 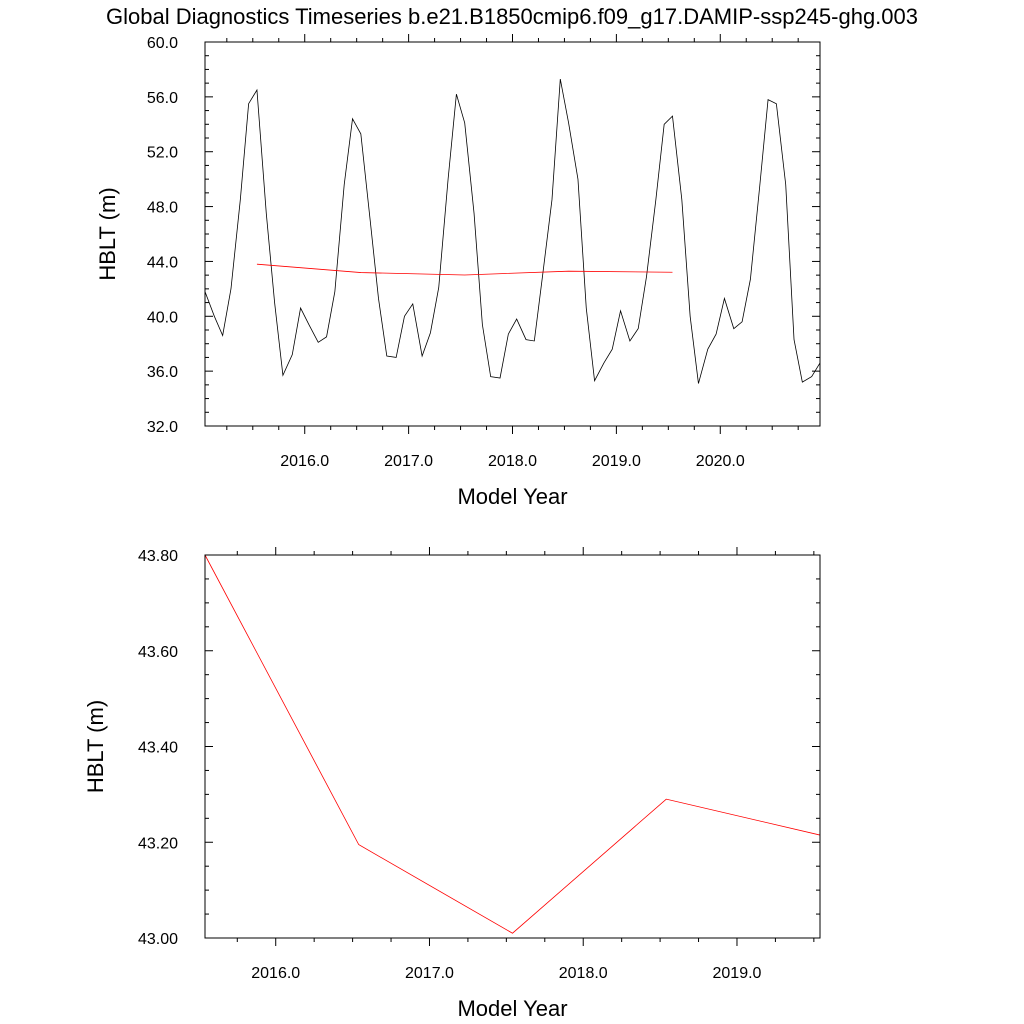 I want to click on bottom-panel-y-tick-labels: 43.00 43.20 43.40 43.60 43.80, so click(x=158, y=748).